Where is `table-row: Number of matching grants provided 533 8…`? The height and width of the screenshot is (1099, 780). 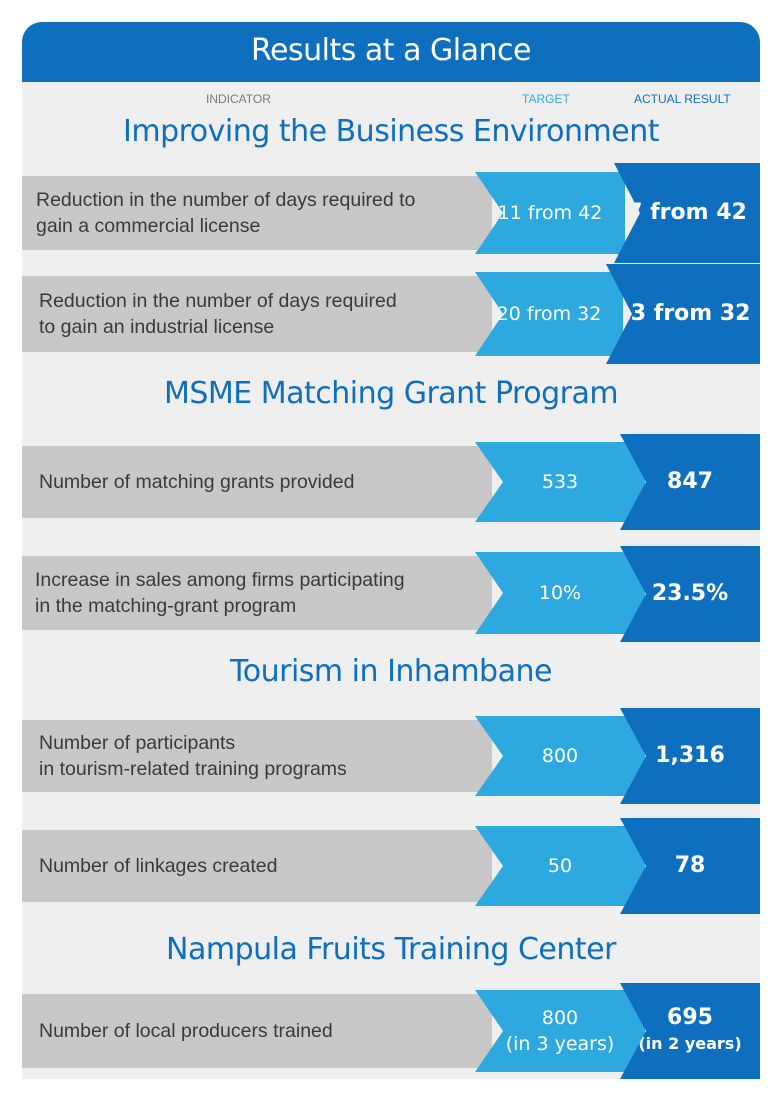
table-row: Number of matching grants provided 533 8… is located at coordinates (391, 482).